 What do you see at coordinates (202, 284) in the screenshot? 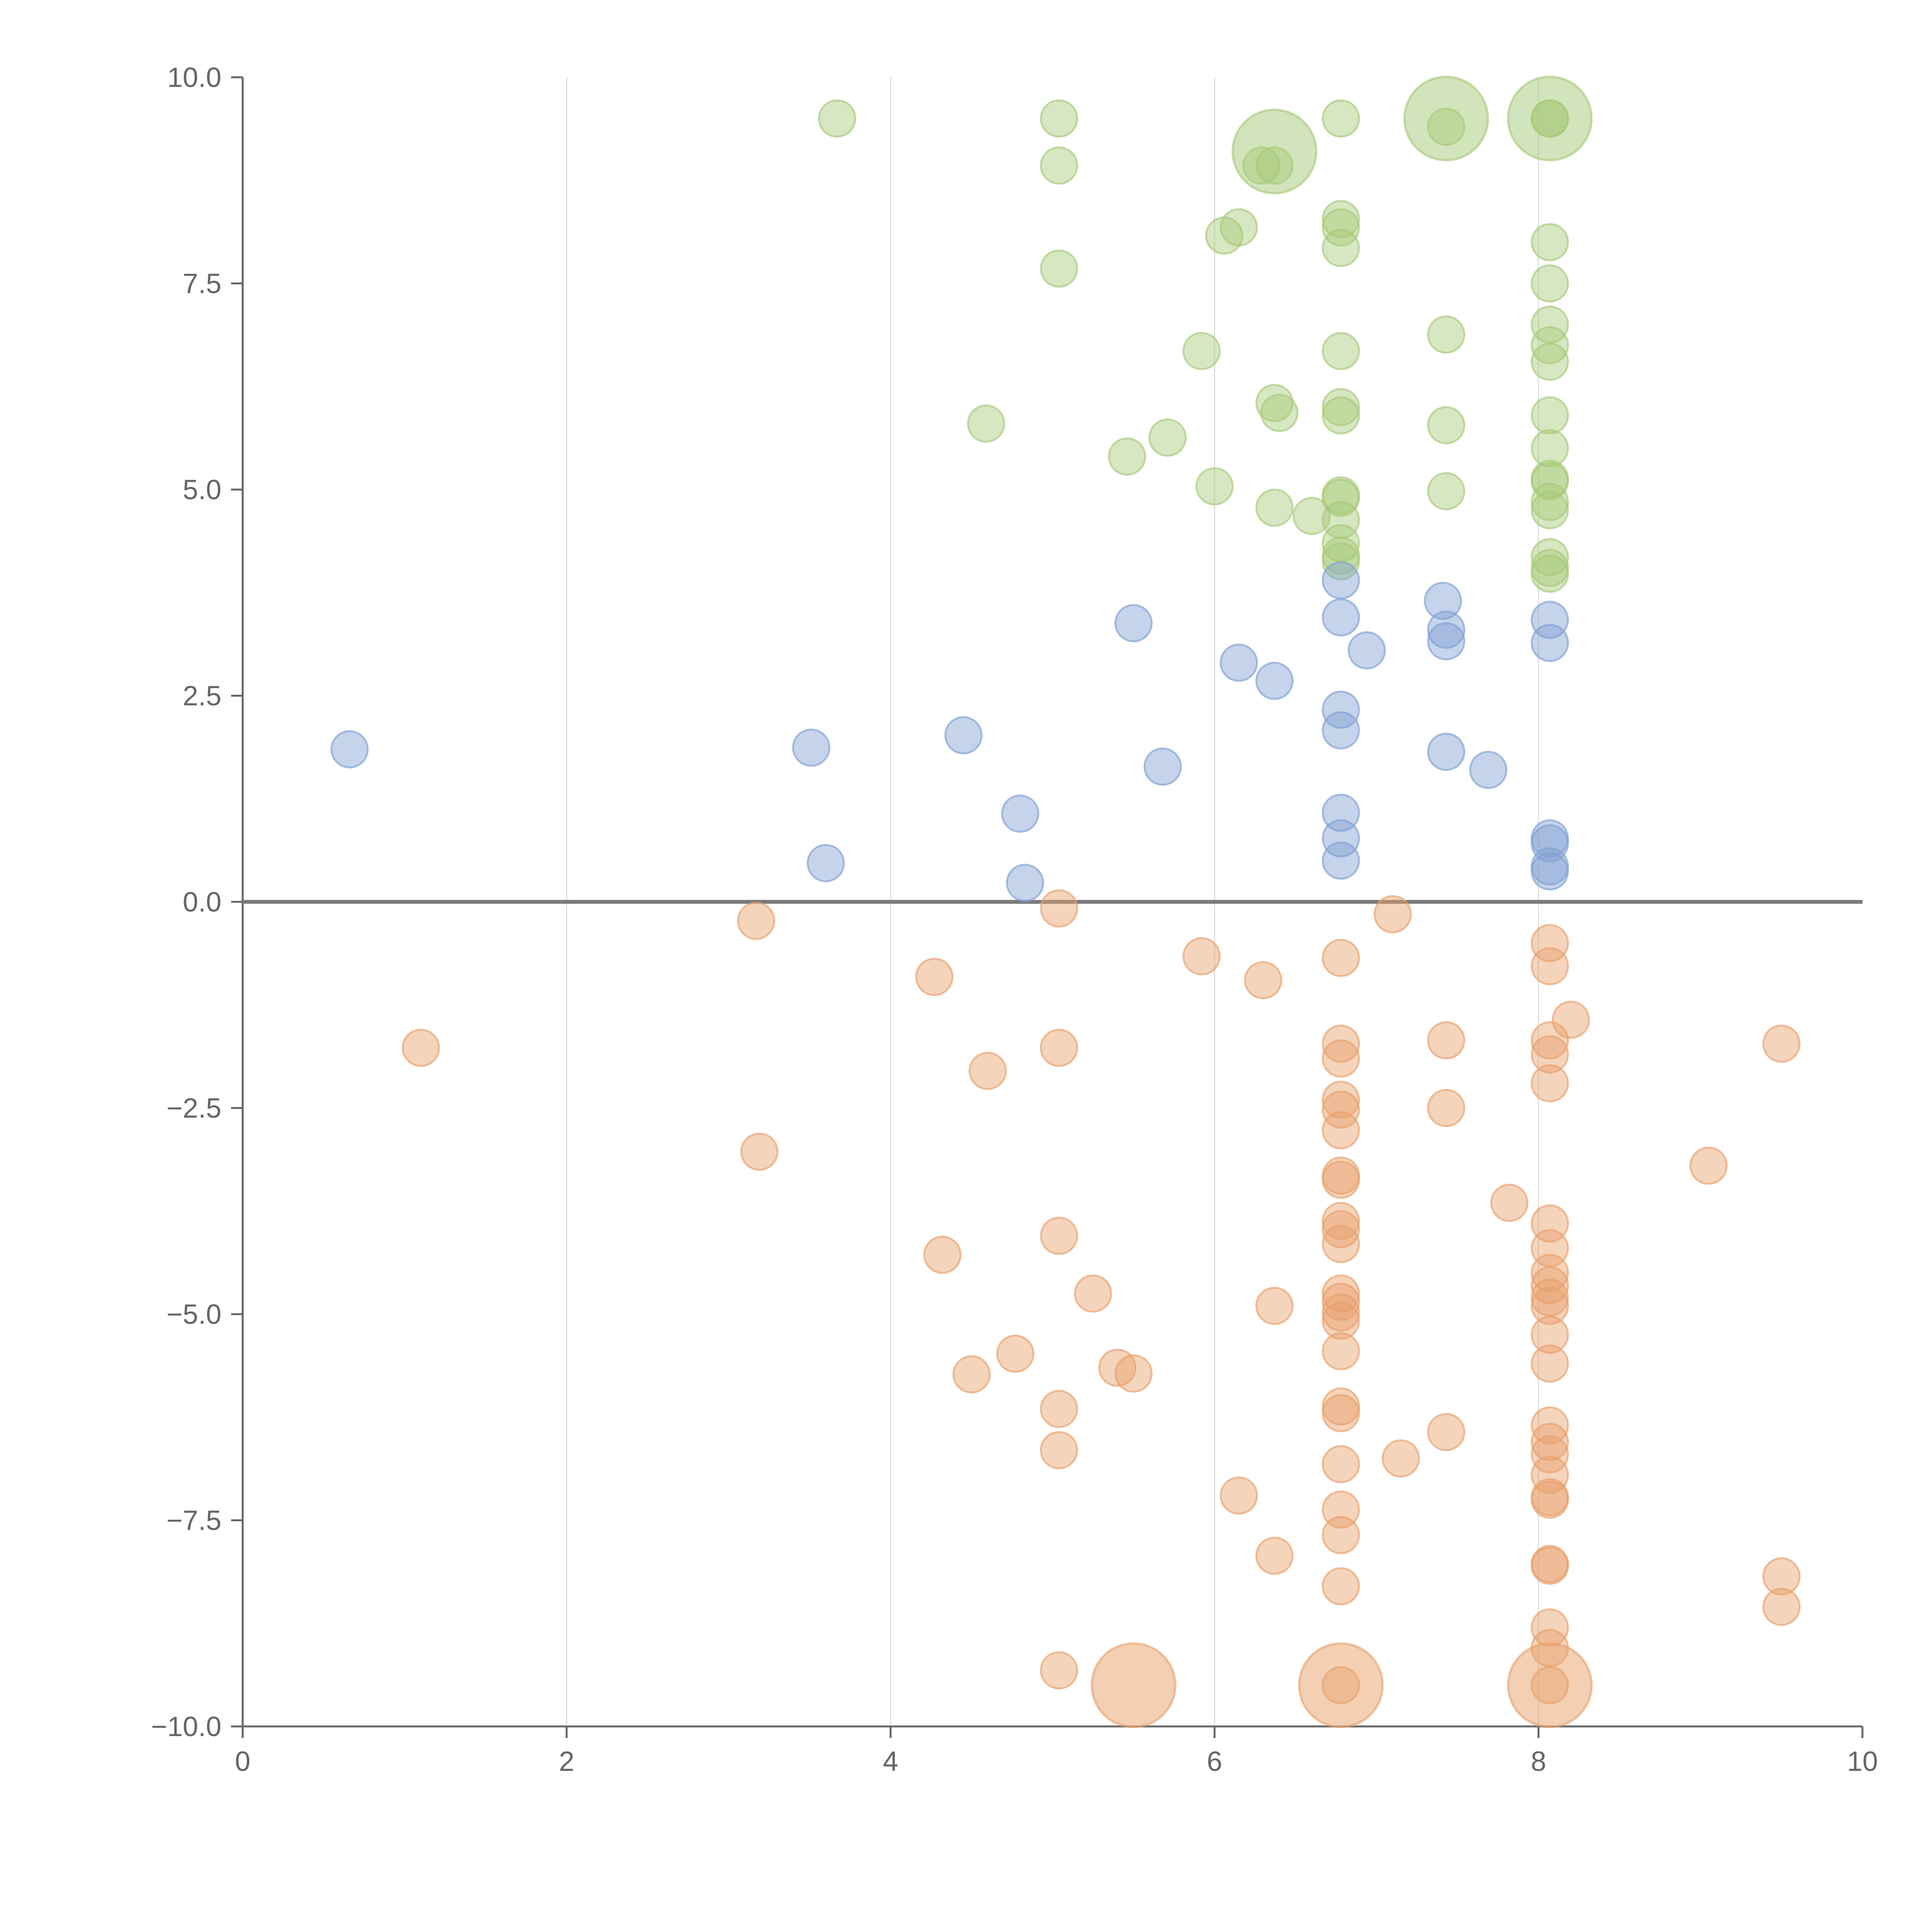
I see `y-tick-label: 7.5` at bounding box center [202, 284].